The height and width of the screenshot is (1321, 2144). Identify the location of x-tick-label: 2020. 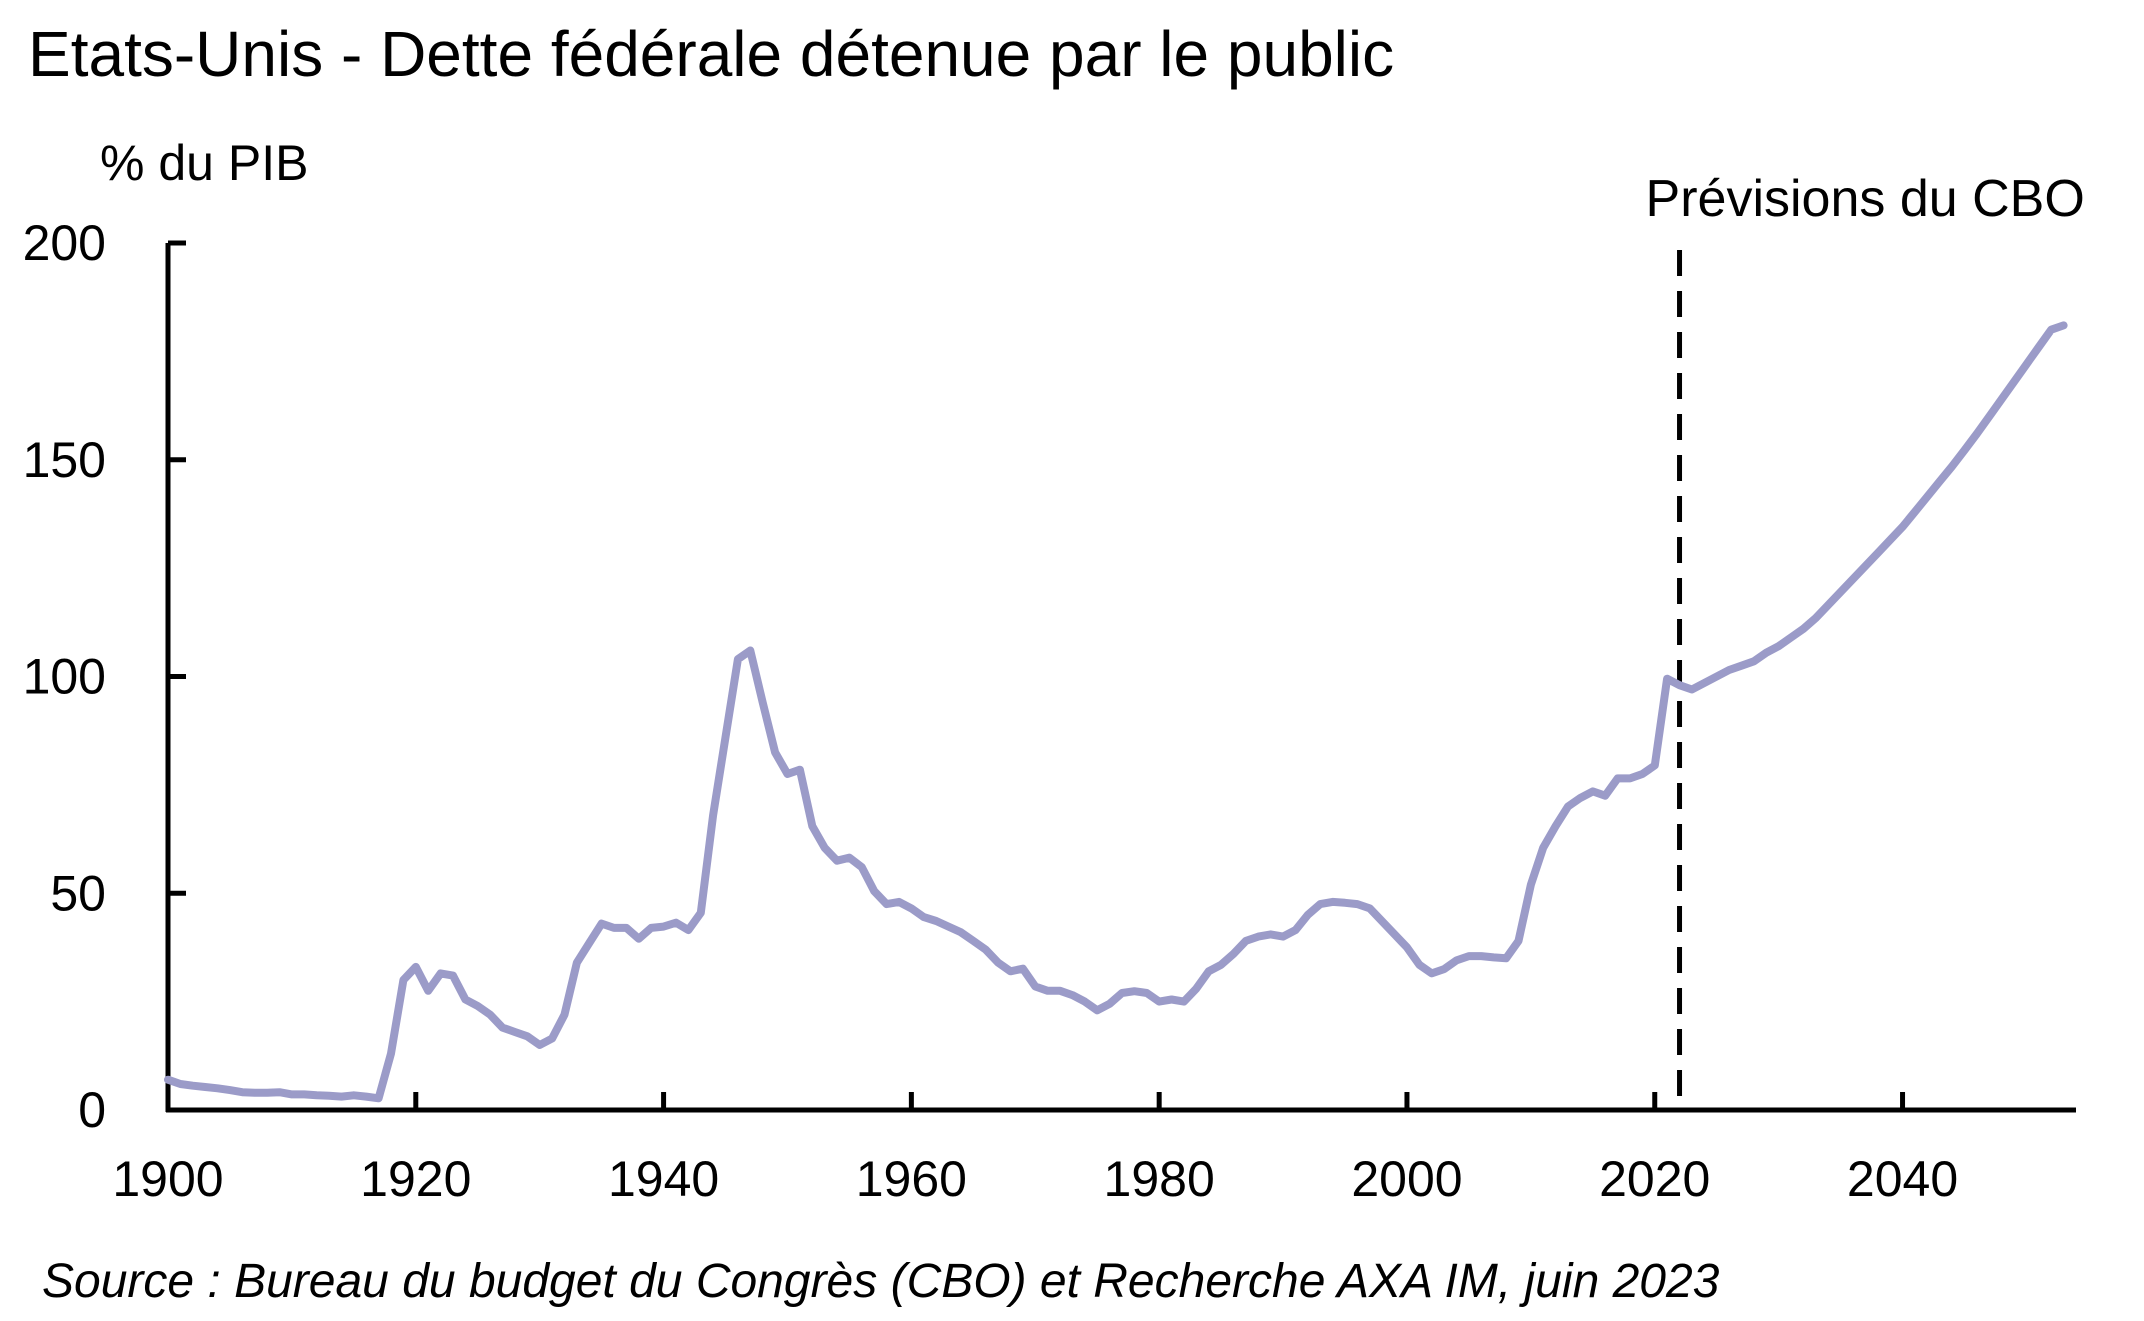
(1654, 1179).